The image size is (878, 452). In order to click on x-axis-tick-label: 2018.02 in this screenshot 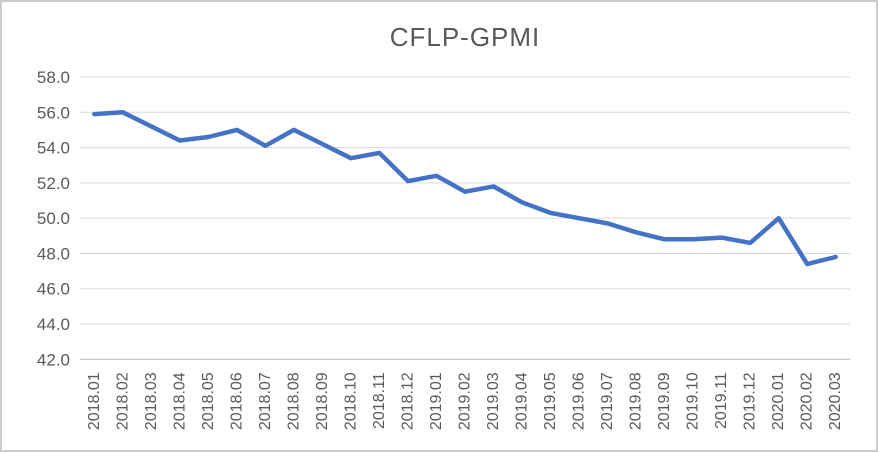, I will do `click(122, 401)`.